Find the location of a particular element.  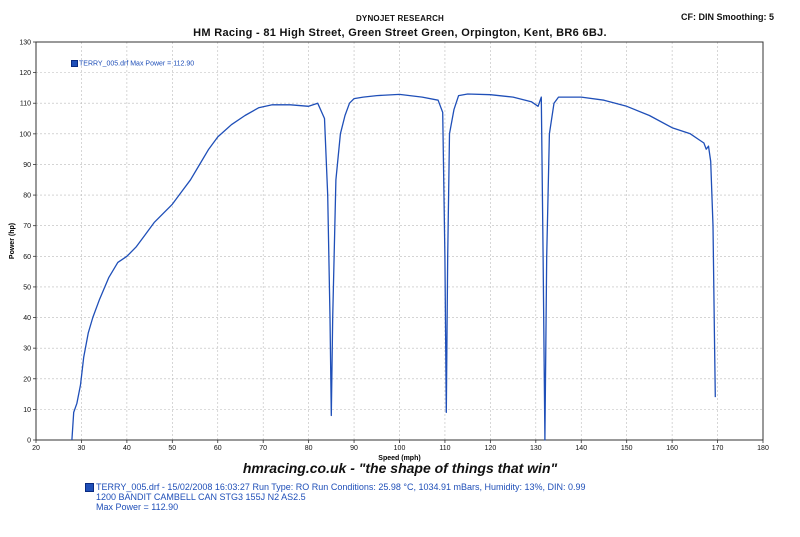

correction-factor-info: CF: DIN Smoothing: 5 is located at coordinates (727, 17).